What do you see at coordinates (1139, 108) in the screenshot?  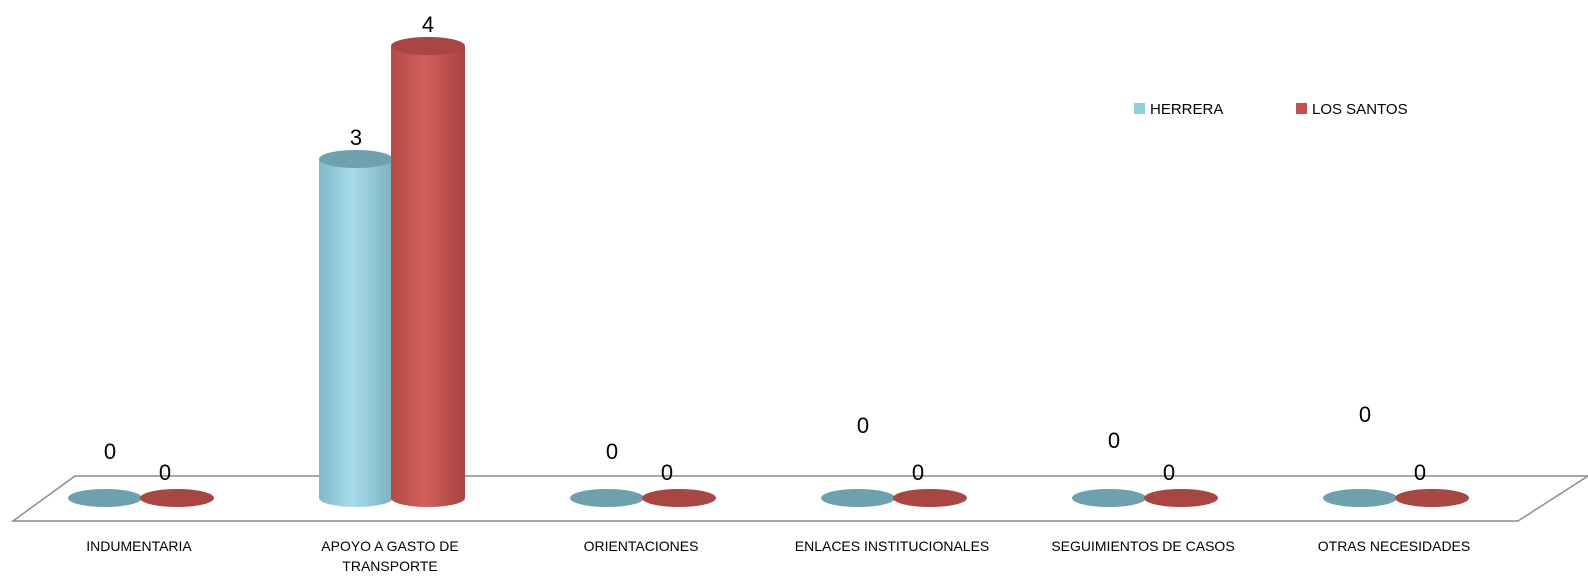 I see `legend-swatch-herrera` at bounding box center [1139, 108].